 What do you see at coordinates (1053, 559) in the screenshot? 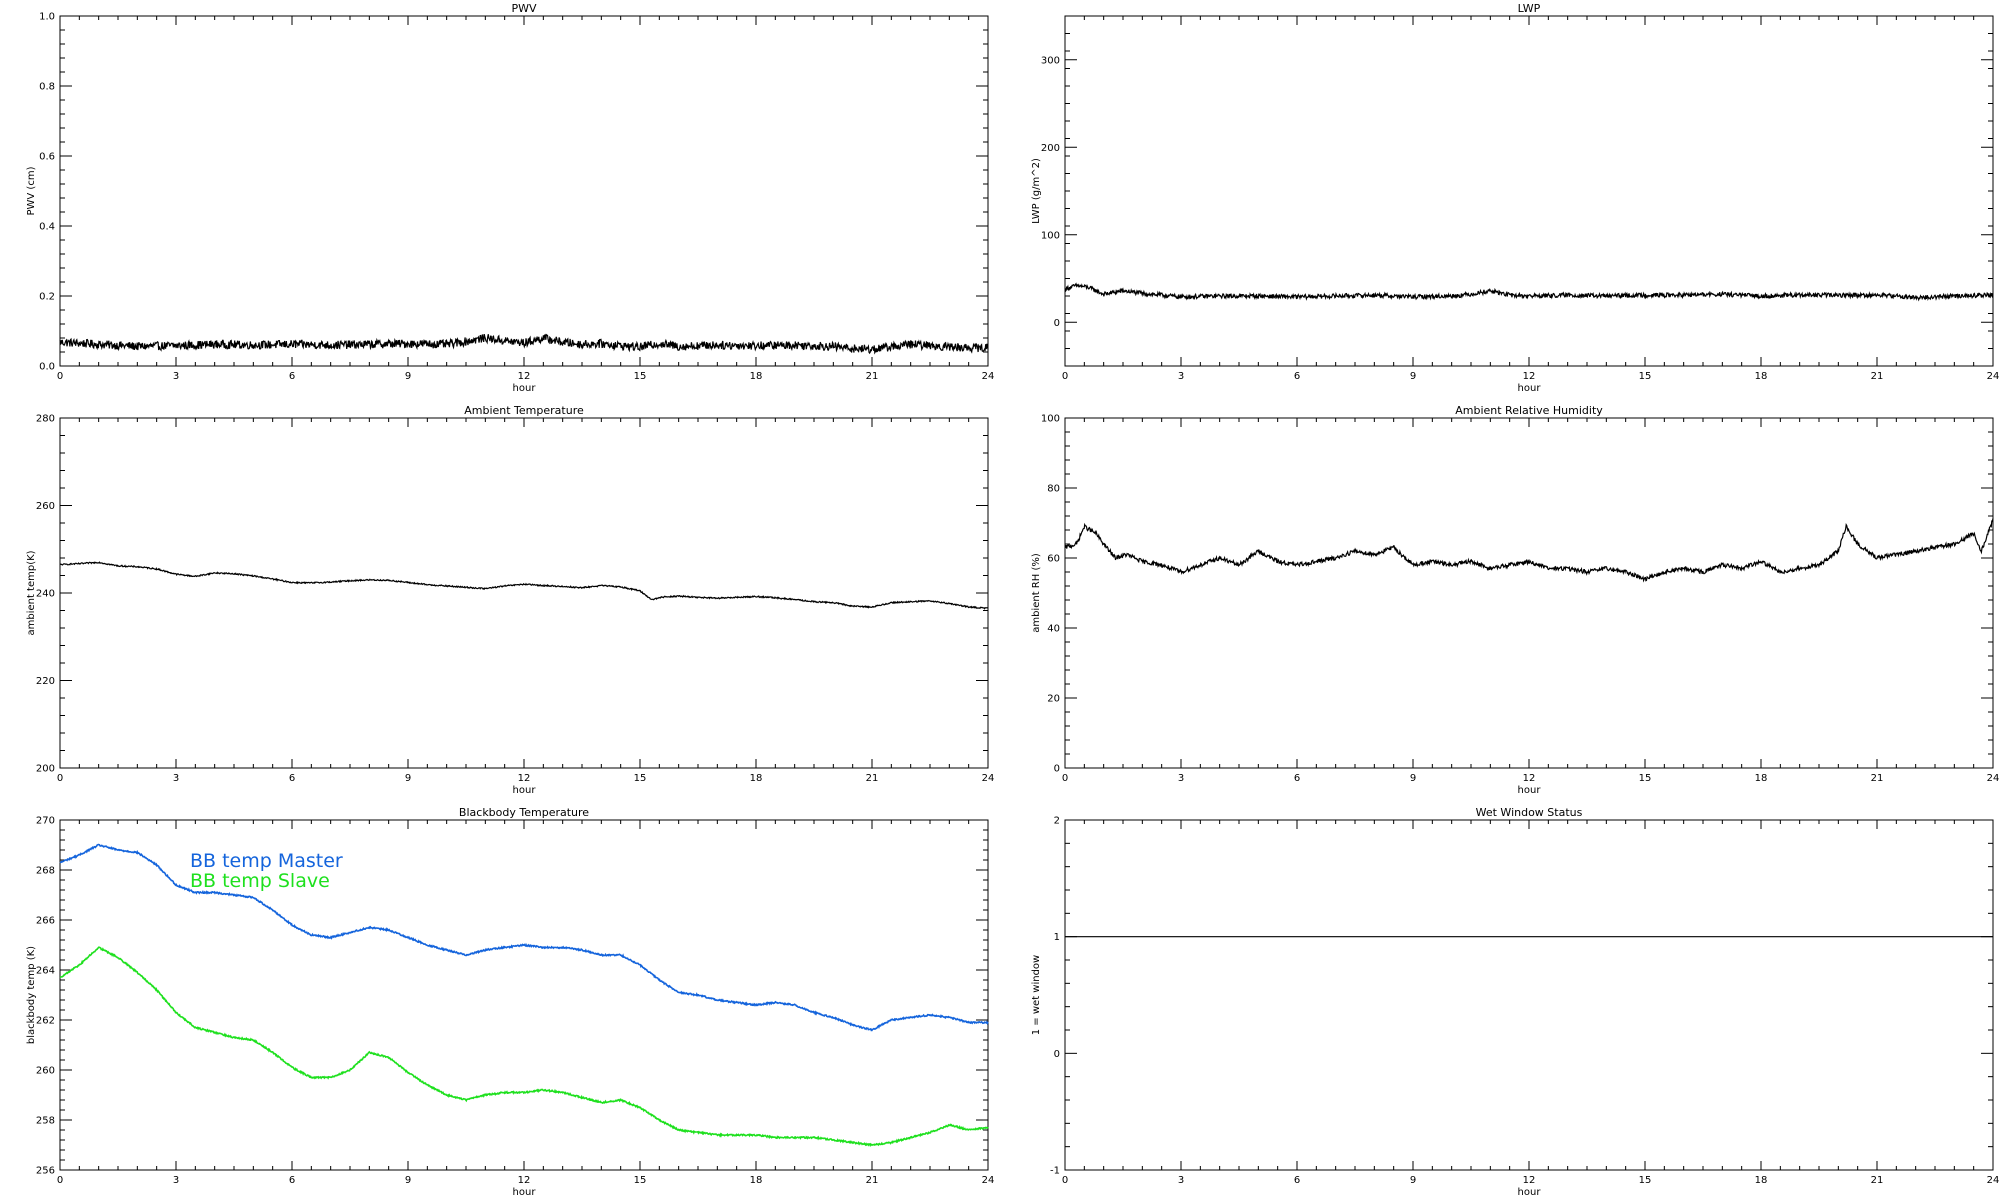
I see `y-tick-label: 60` at bounding box center [1053, 559].